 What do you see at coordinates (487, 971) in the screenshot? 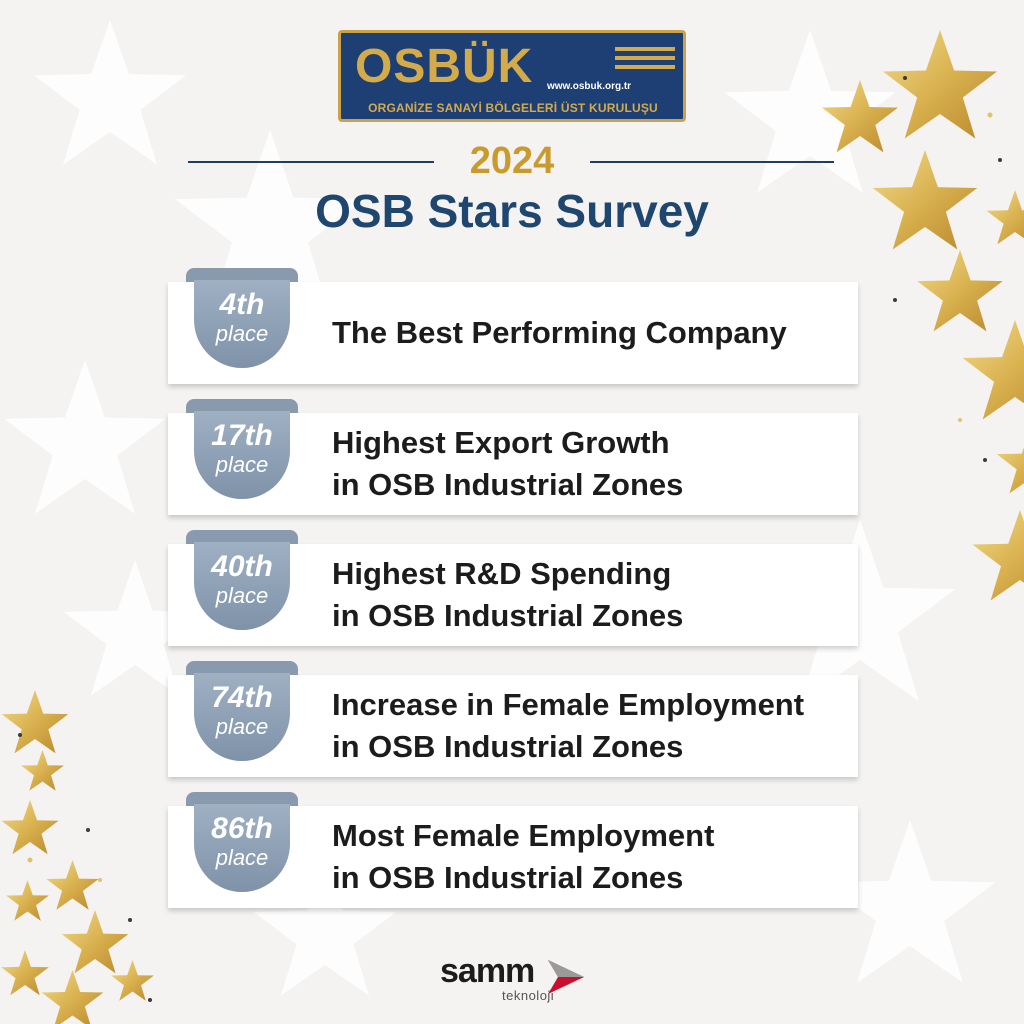
I see `samm-wordmark: samm` at bounding box center [487, 971].